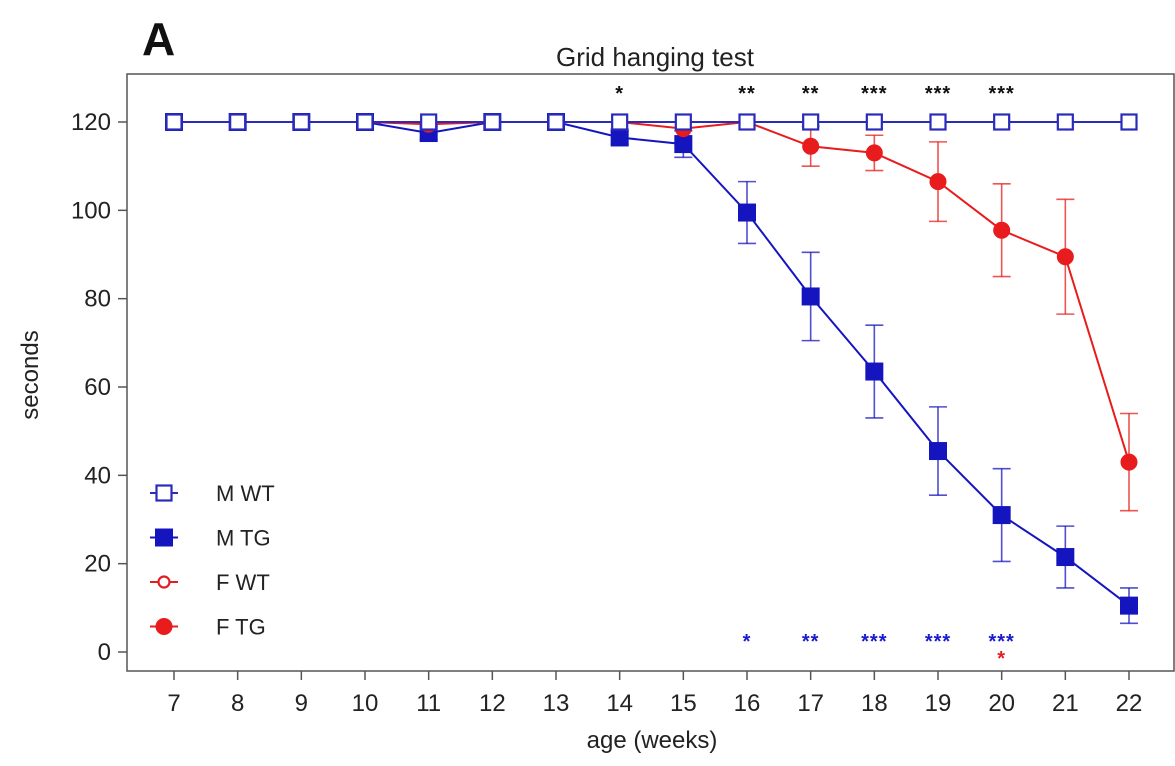  What do you see at coordinates (556, 703) in the screenshot?
I see `x-tick-label: 13` at bounding box center [556, 703].